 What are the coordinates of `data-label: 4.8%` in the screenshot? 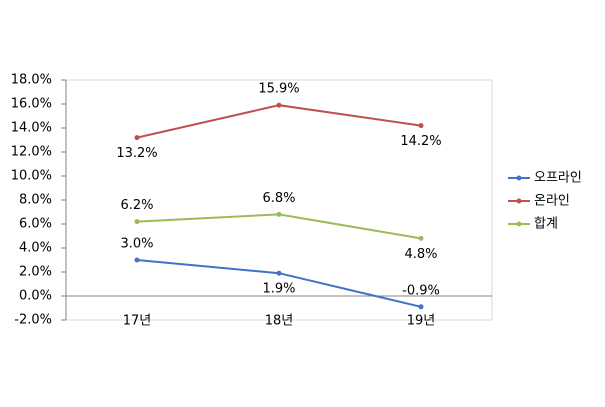 It's located at (420, 254).